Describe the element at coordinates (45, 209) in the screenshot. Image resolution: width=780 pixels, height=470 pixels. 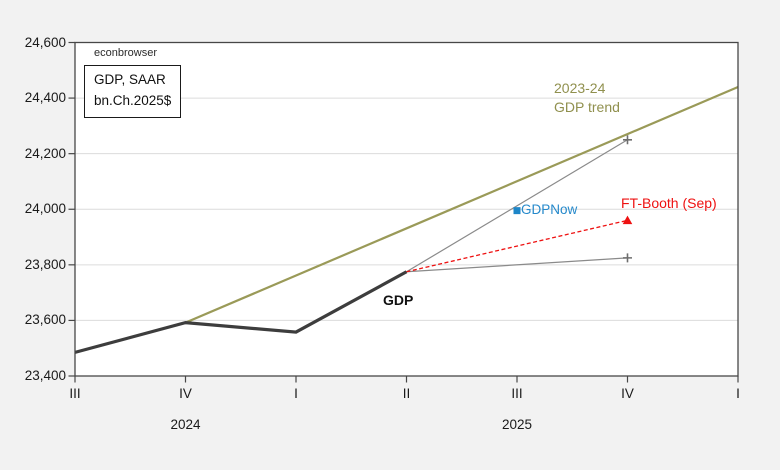
I see `y-tick-label: 24,000` at that location.